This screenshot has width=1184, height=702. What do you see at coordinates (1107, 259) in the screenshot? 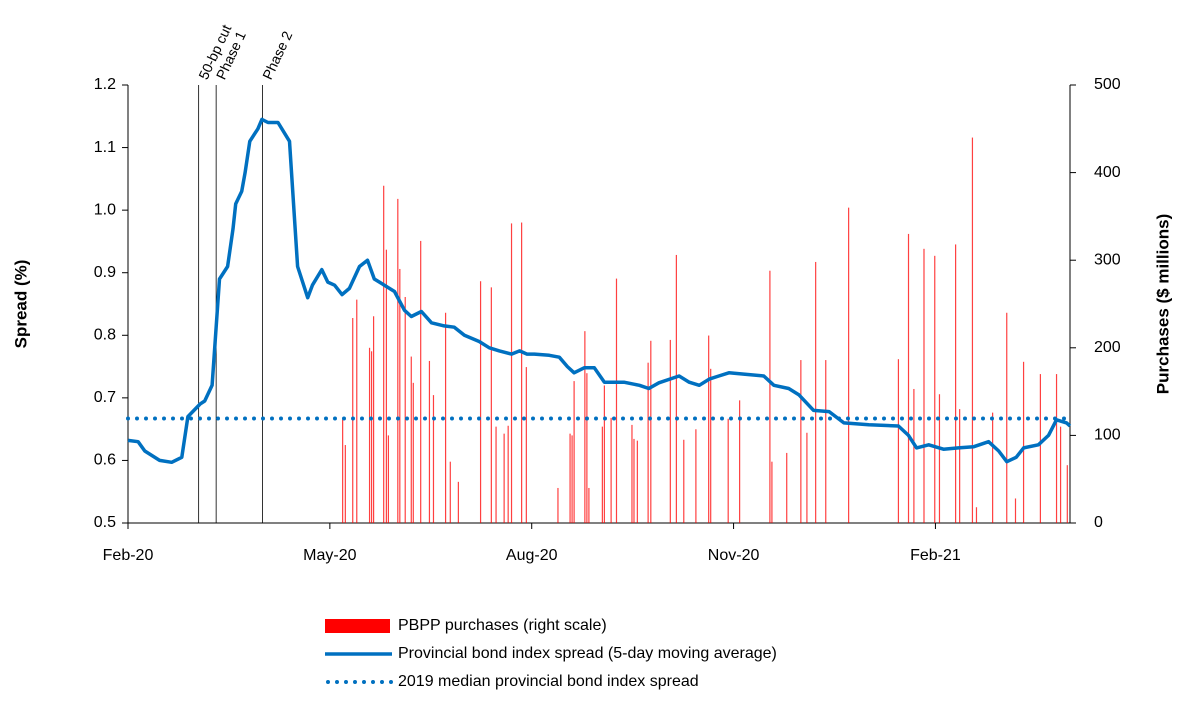
I see `y2-tick-label: 300` at bounding box center [1107, 259].